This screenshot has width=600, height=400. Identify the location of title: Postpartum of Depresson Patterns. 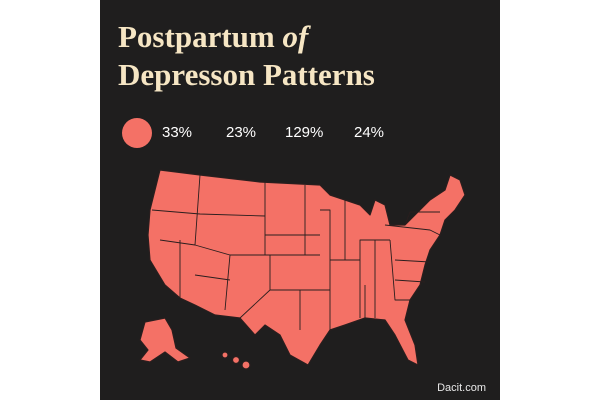
(246, 56).